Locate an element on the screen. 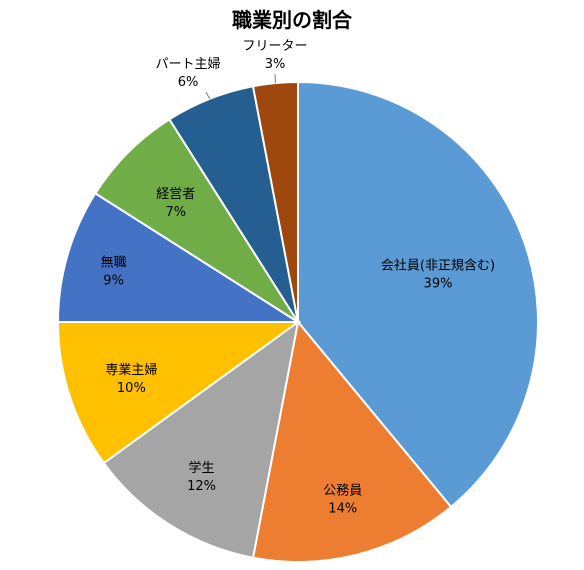 The image size is (584, 570). slice-name-label-5: 経営者 is located at coordinates (175, 194).